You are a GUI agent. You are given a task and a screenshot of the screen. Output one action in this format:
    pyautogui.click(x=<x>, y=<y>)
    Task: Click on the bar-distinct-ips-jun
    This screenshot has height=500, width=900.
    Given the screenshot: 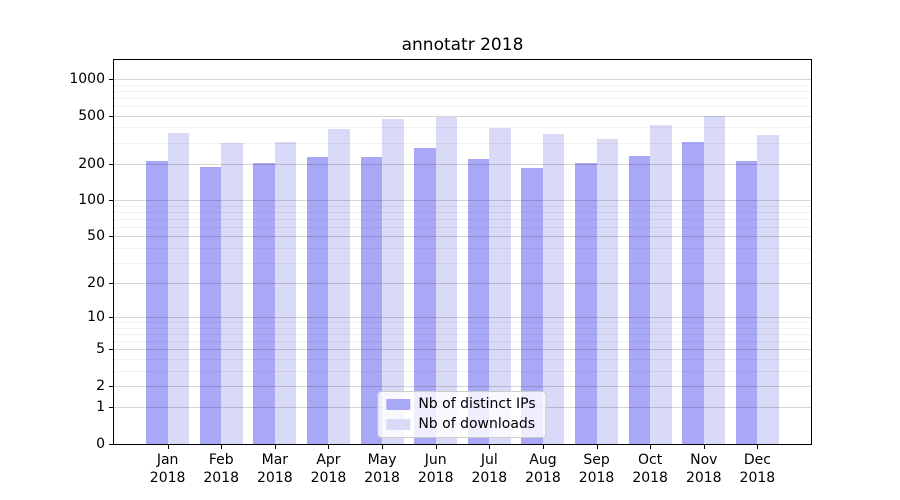 What is the action you would take?
    pyautogui.click(x=425, y=296)
    